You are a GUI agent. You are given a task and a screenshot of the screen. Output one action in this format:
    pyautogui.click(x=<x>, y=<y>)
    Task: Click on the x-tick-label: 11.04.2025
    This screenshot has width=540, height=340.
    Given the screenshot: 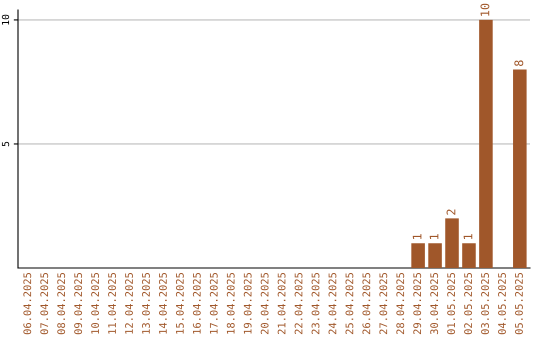 What is the action you would take?
    pyautogui.click(x=112, y=303)
    